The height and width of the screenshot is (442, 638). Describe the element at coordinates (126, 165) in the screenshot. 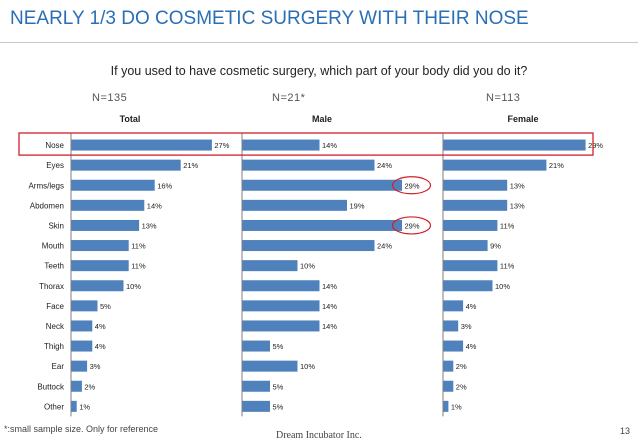

I see `bar-total-eyes` at that location.